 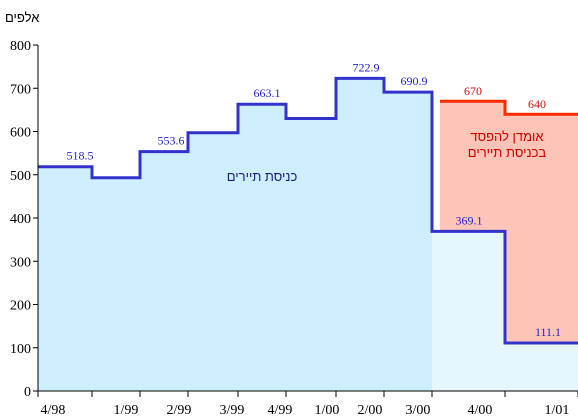 I want to click on loss-data-label: 670, so click(x=473, y=91).